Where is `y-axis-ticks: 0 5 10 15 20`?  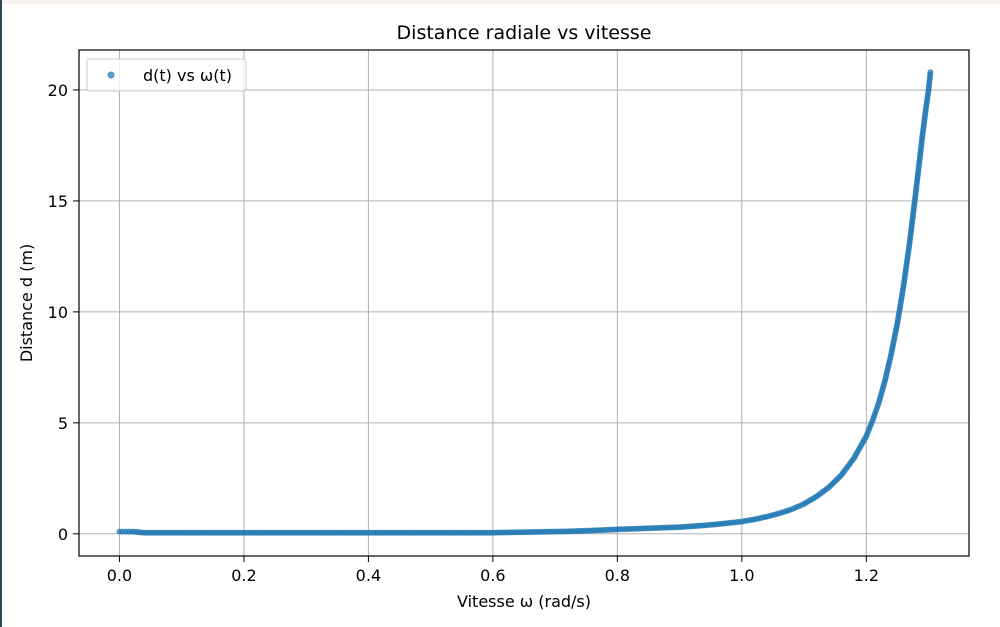 y-axis-ticks: 0 5 10 15 20 is located at coordinates (63, 312).